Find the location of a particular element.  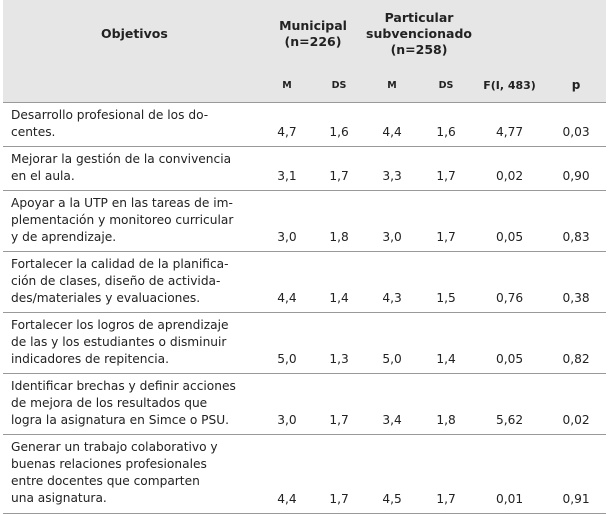

value-cell: 3,4 is located at coordinates (392, 404).